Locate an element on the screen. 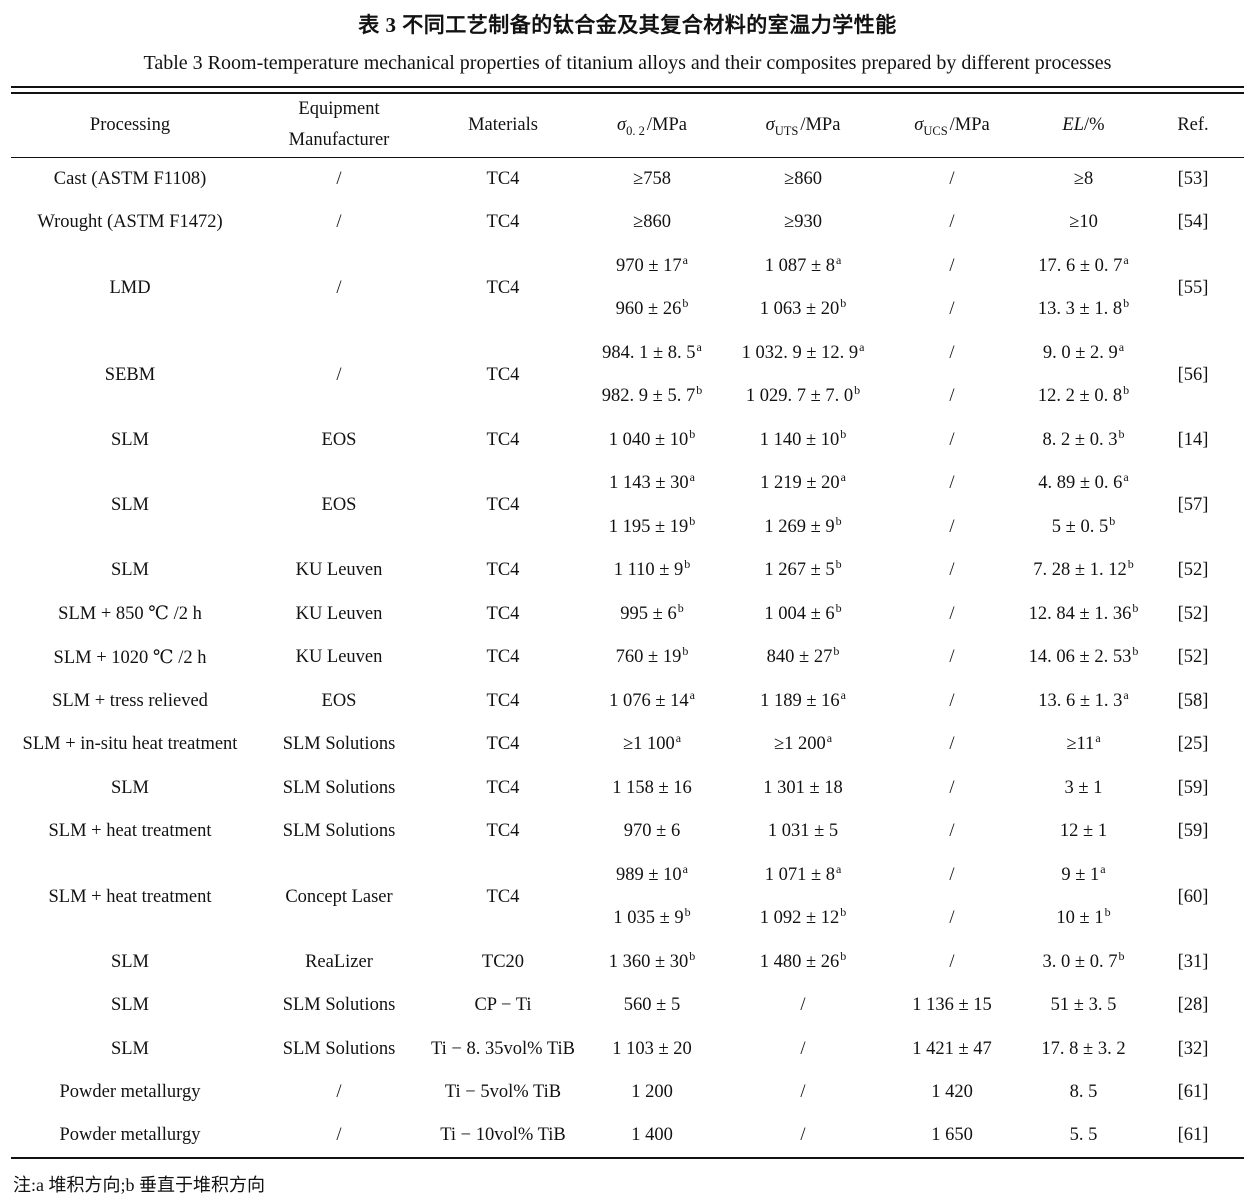 The height and width of the screenshot is (1203, 1255). header-equipment-line2: Manufacturer is located at coordinates (339, 140).